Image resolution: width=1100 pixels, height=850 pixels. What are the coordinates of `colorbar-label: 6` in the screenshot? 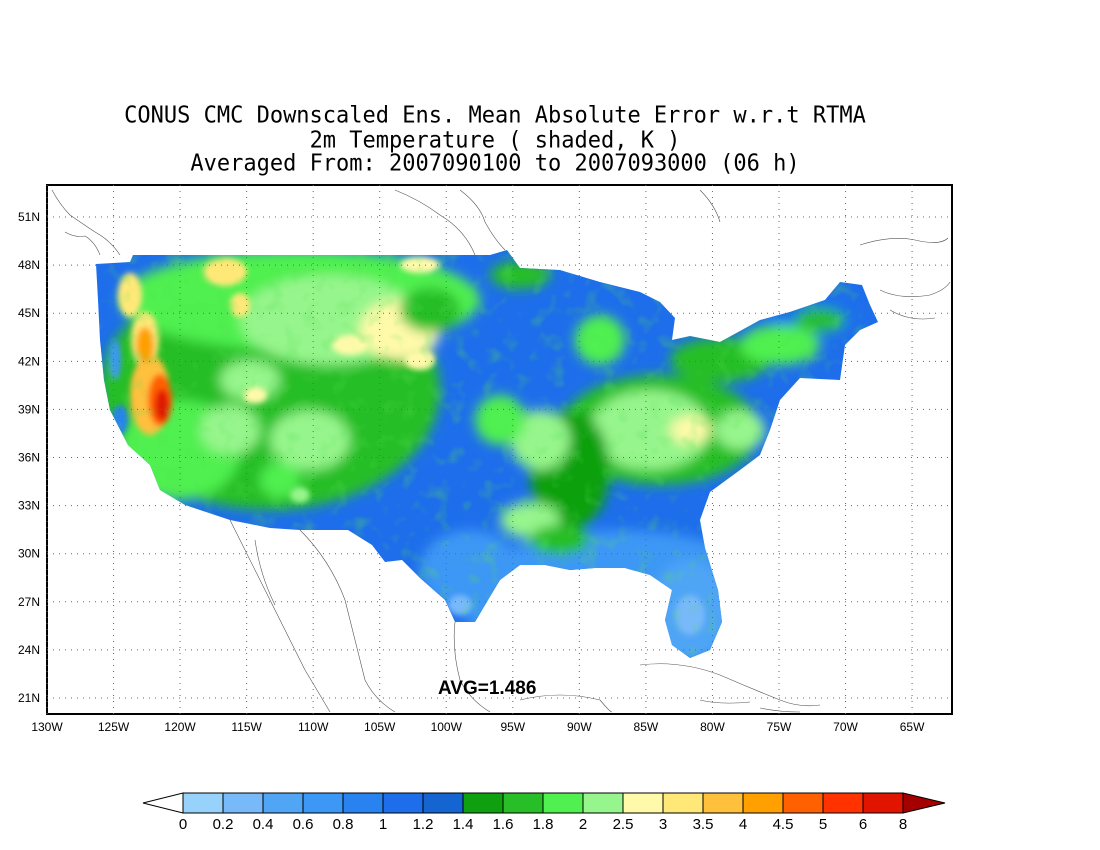 It's located at (863, 824).